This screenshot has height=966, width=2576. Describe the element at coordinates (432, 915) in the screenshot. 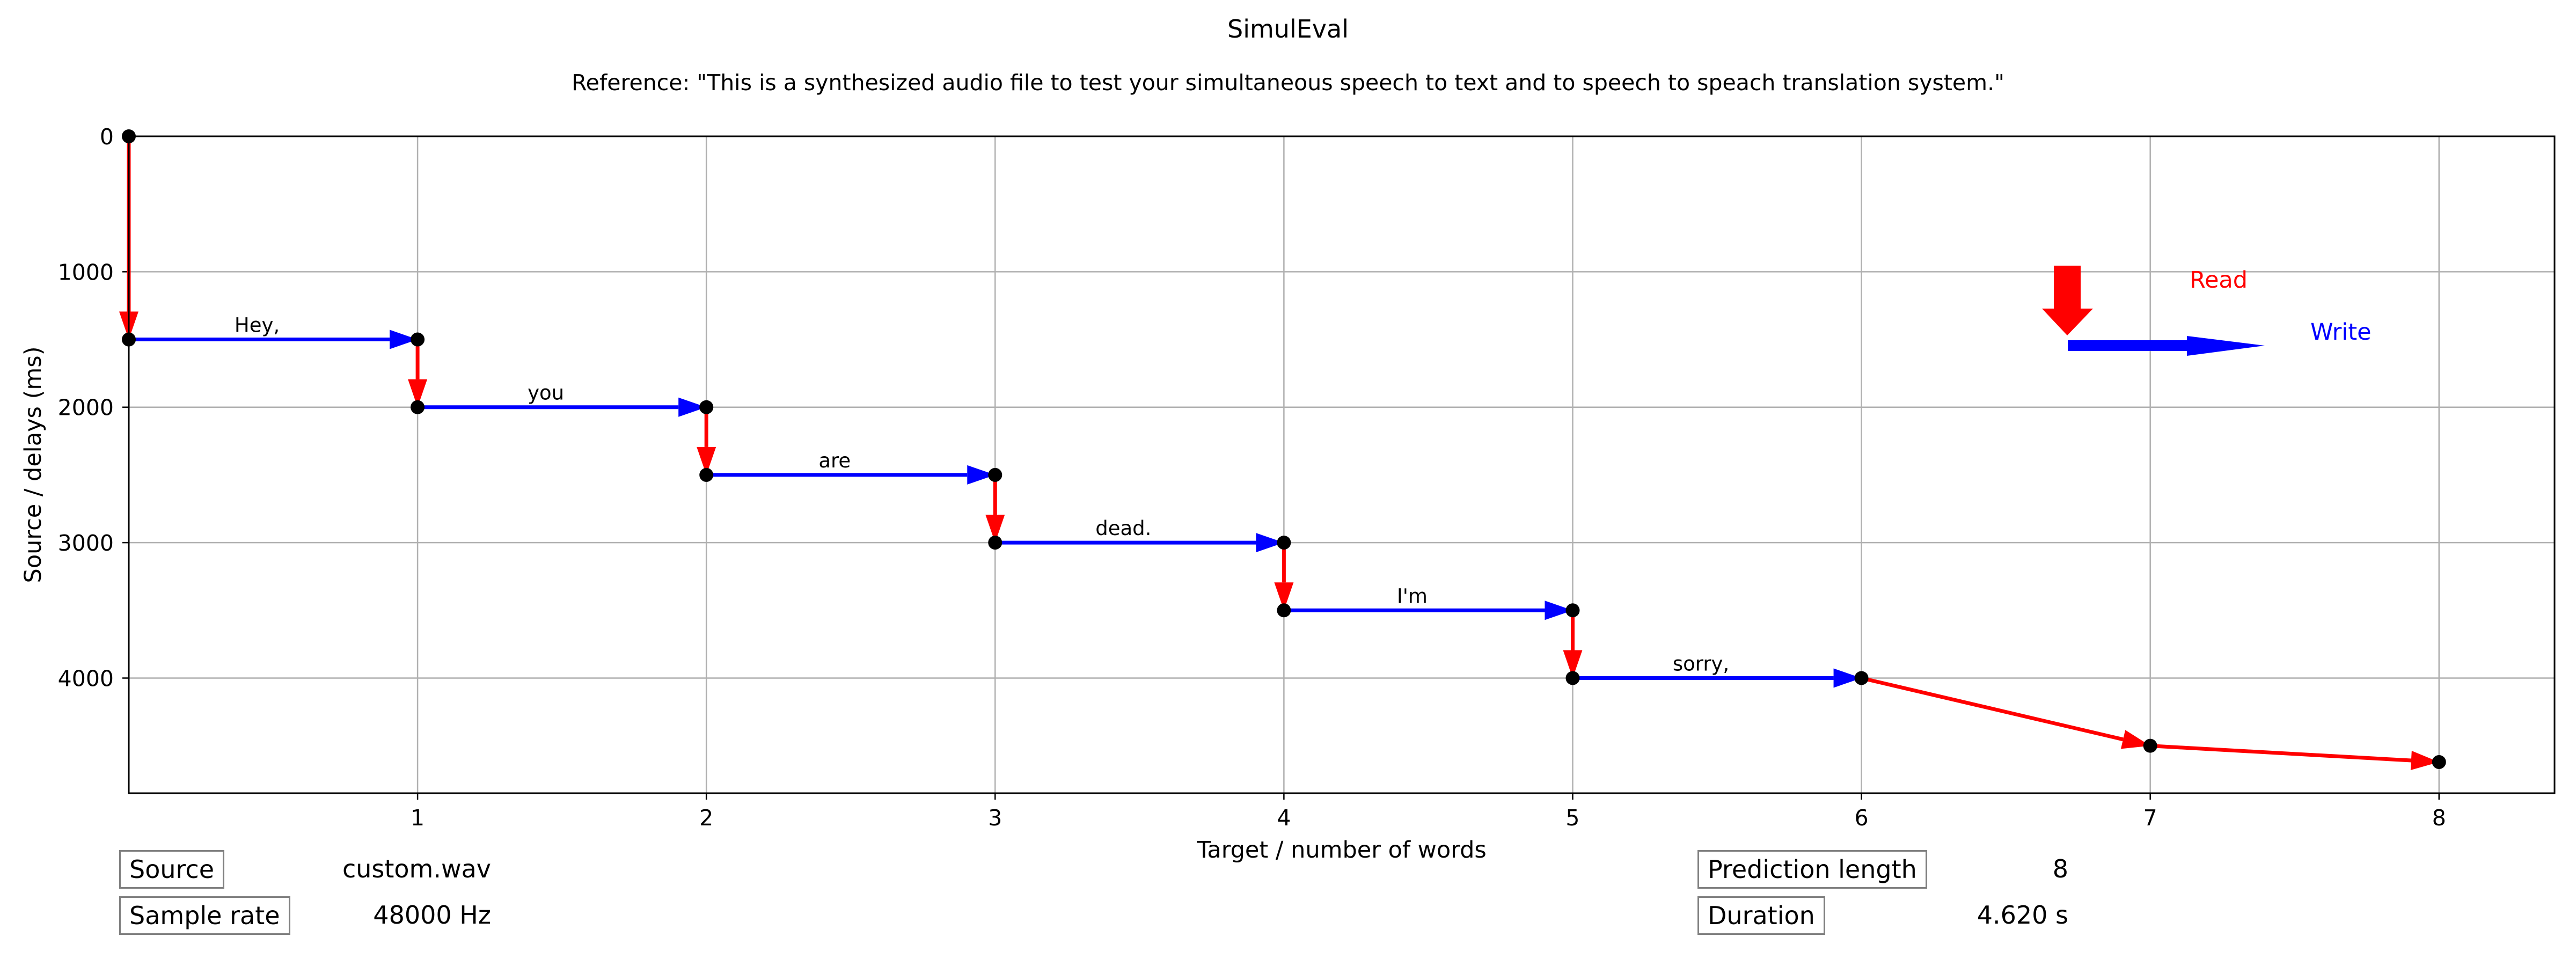

I see `sample-rate-value: 48000 Hz` at that location.